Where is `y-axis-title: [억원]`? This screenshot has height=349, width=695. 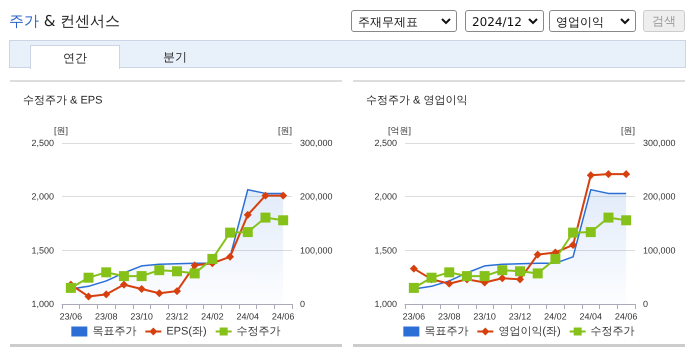
y-axis-title: [억원] is located at coordinates (399, 131).